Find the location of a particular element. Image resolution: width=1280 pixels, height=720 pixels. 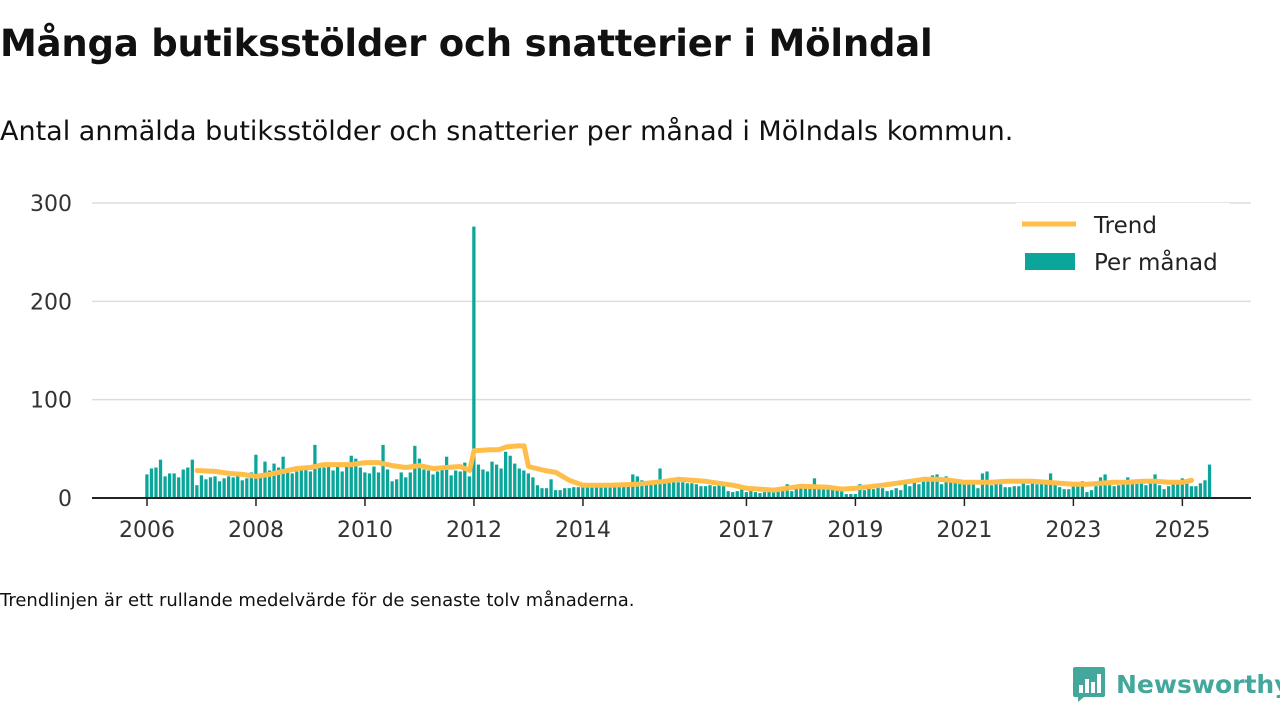

x-tick-label: 2021 is located at coordinates (964, 530).